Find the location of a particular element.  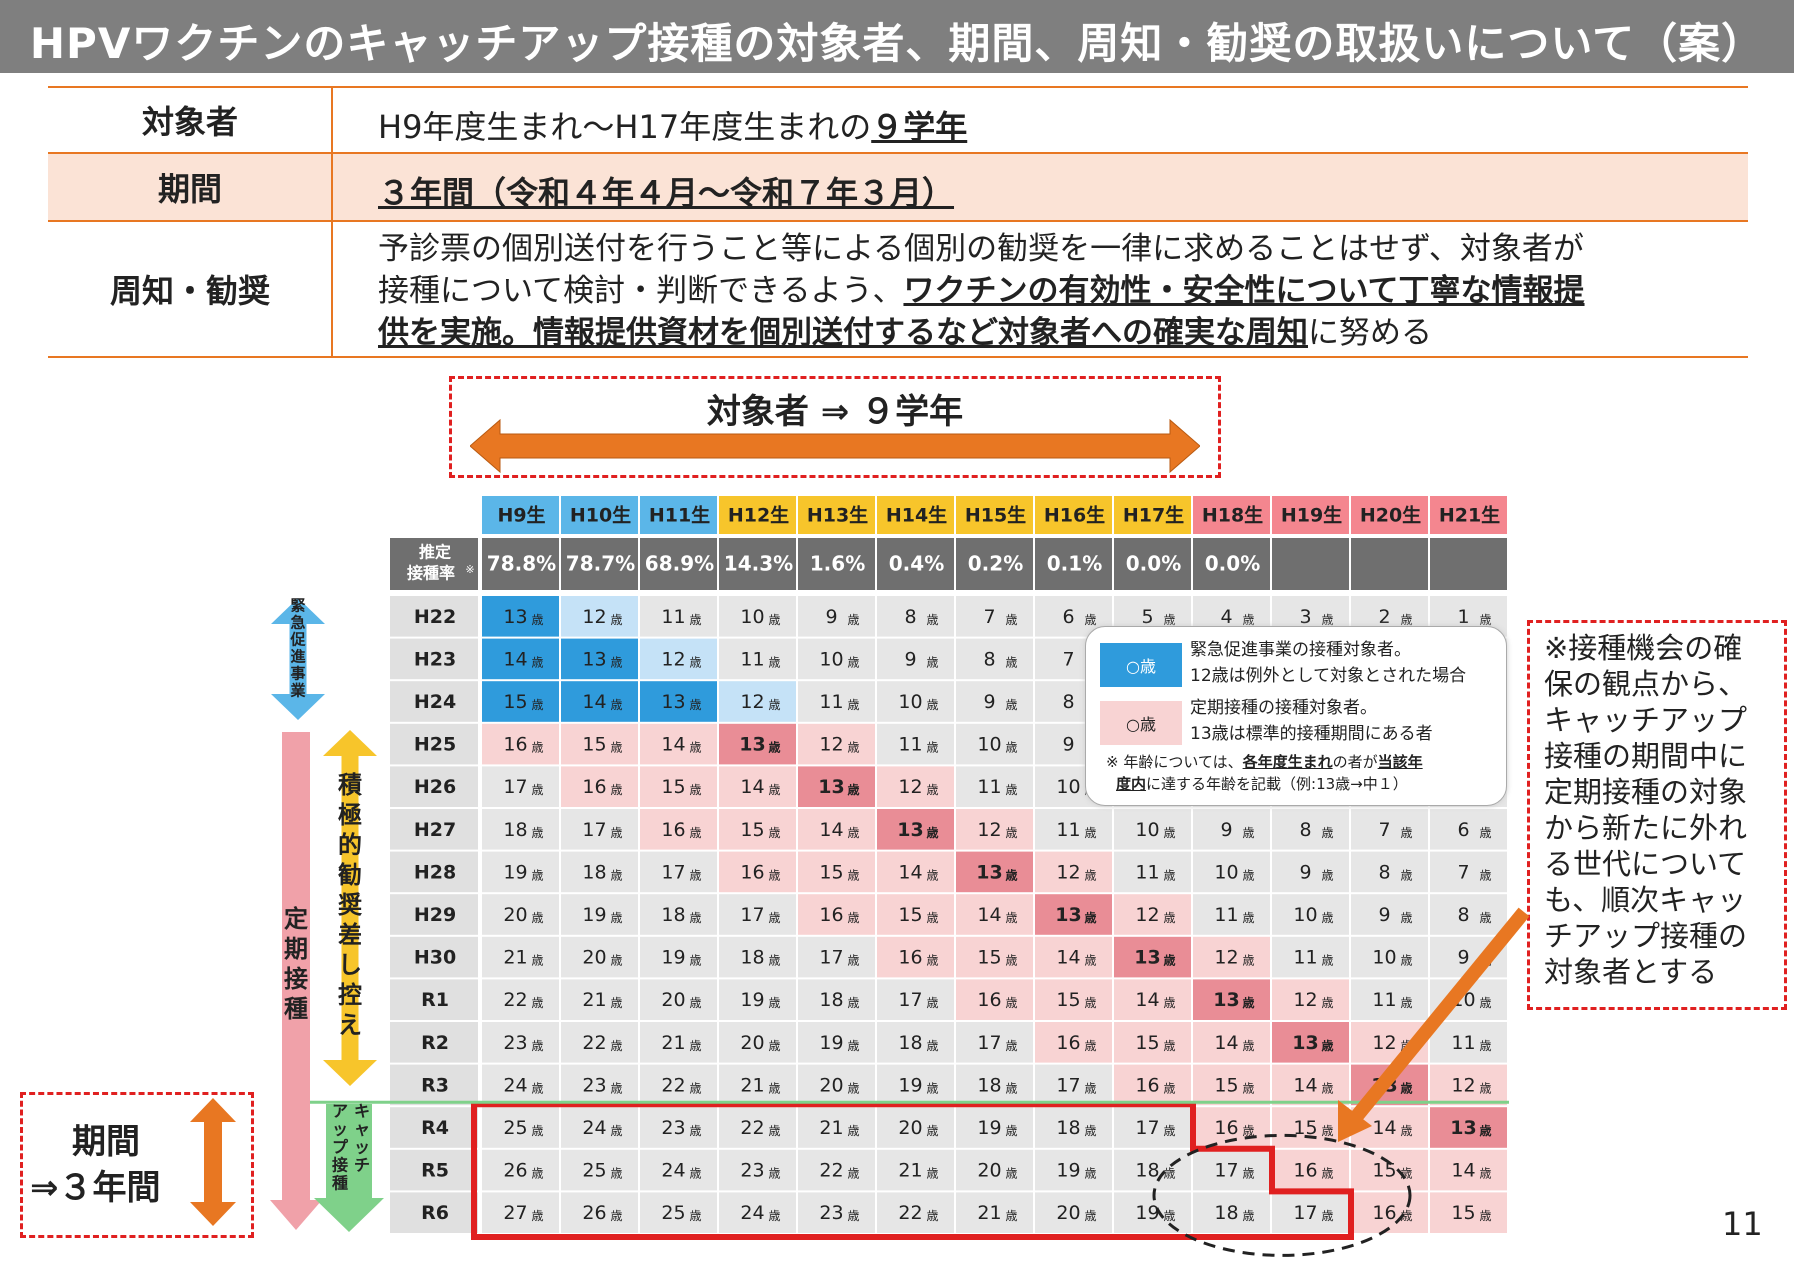

rate-value: 14.3% is located at coordinates (758, 564).